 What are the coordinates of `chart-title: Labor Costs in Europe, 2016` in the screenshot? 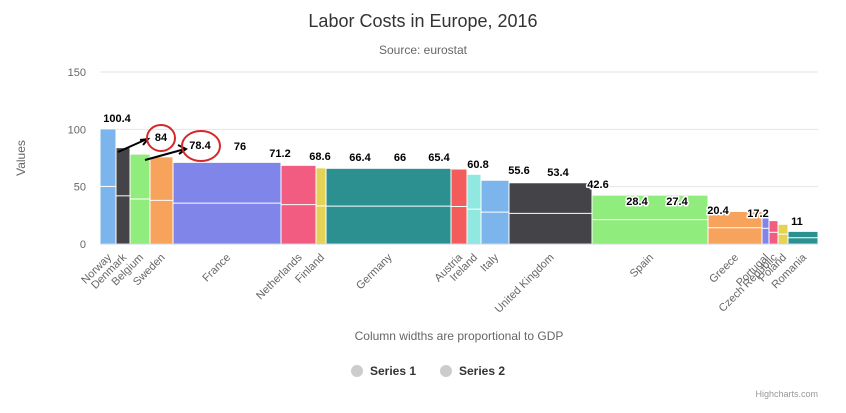 It's located at (422, 21).